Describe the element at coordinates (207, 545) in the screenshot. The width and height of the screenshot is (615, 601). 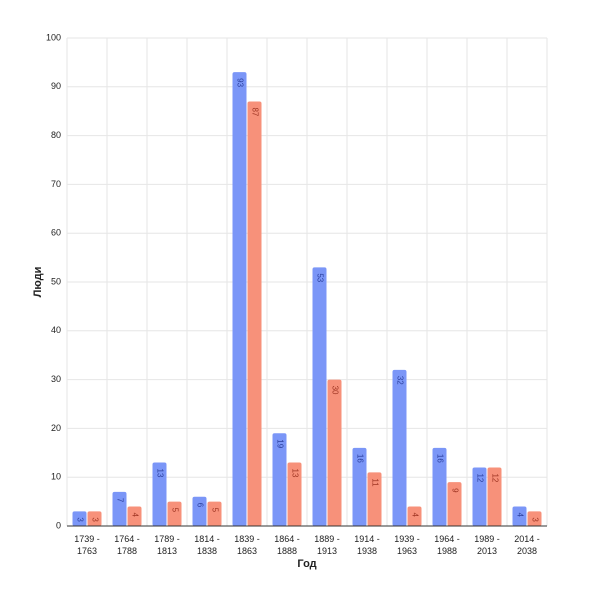
I see `x-tick-label: 1814 -1838` at that location.